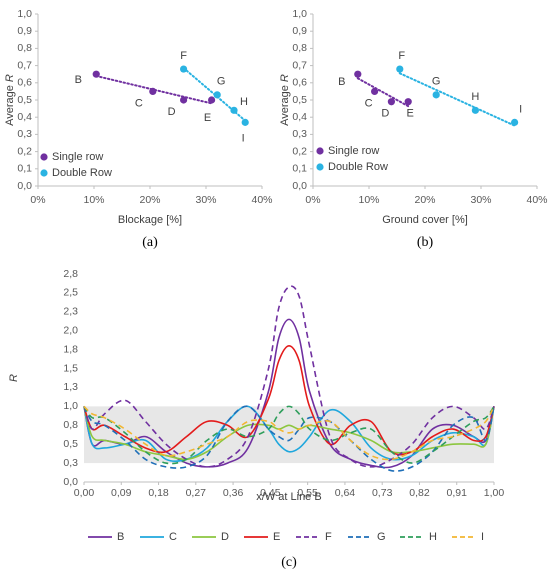 Image resolution: width=552 pixels, height=573 pixels. What do you see at coordinates (457, 99) in the screenshot?
I see `trendline` at bounding box center [457, 99].